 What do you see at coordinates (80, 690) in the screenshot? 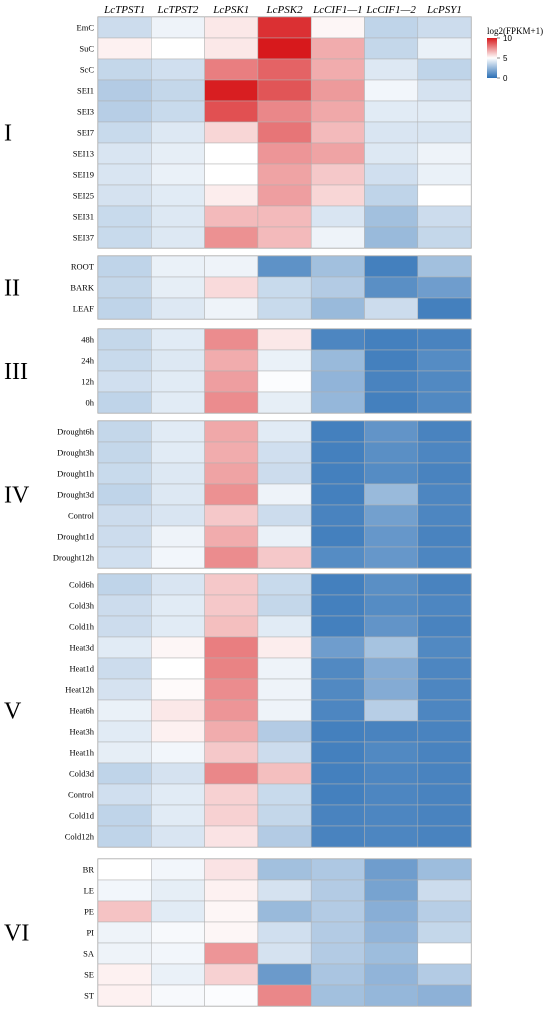
I see `row-label: Heat12h` at bounding box center [80, 690].